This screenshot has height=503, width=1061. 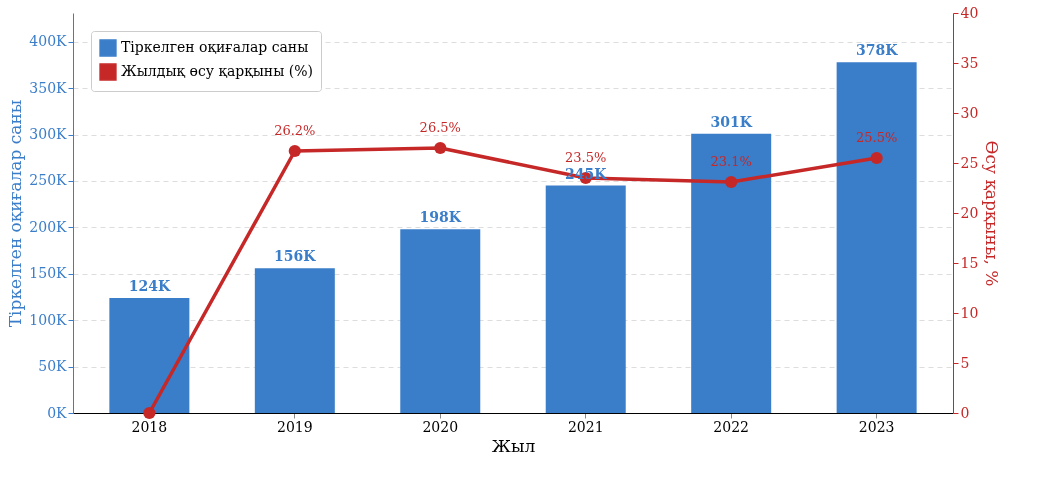 I want to click on y-tick-label: 150K, so click(x=48, y=273).